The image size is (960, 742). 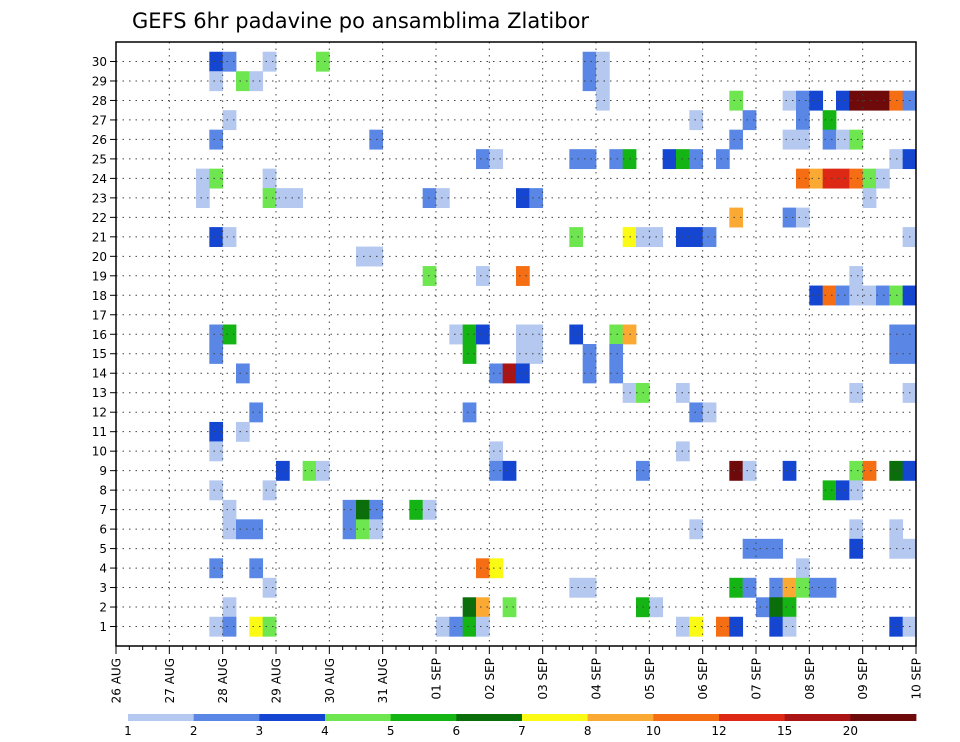 I want to click on y-tick-label: 5, so click(x=103, y=549).